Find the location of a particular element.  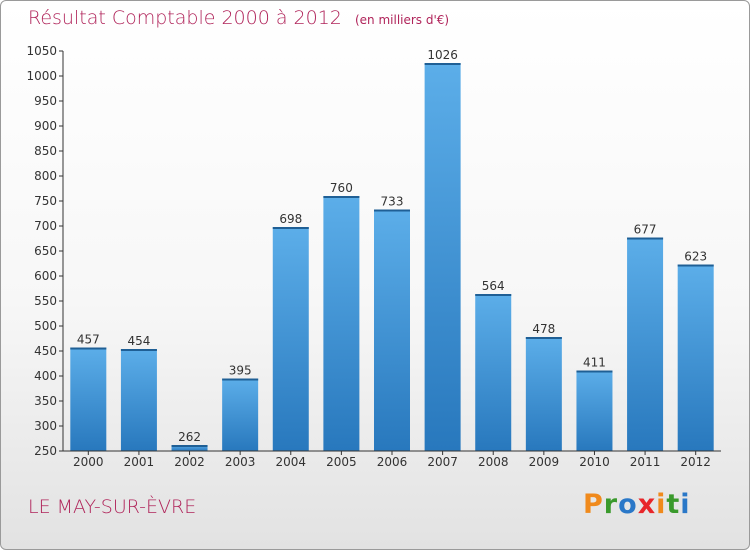

bar-top-edge-2011 is located at coordinates (645, 238).